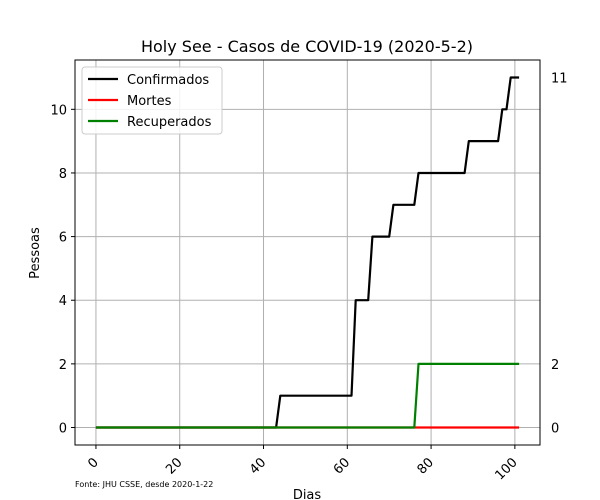 This screenshot has height=500, width=600. What do you see at coordinates (559, 254) in the screenshot?
I see `end-value-labels: 11 2 0` at bounding box center [559, 254].